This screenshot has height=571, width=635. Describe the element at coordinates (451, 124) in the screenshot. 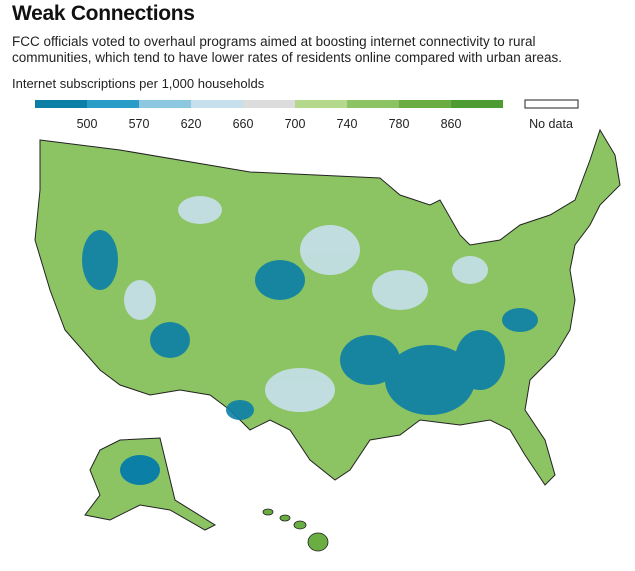

I see `legend-tick-label: 860` at that location.